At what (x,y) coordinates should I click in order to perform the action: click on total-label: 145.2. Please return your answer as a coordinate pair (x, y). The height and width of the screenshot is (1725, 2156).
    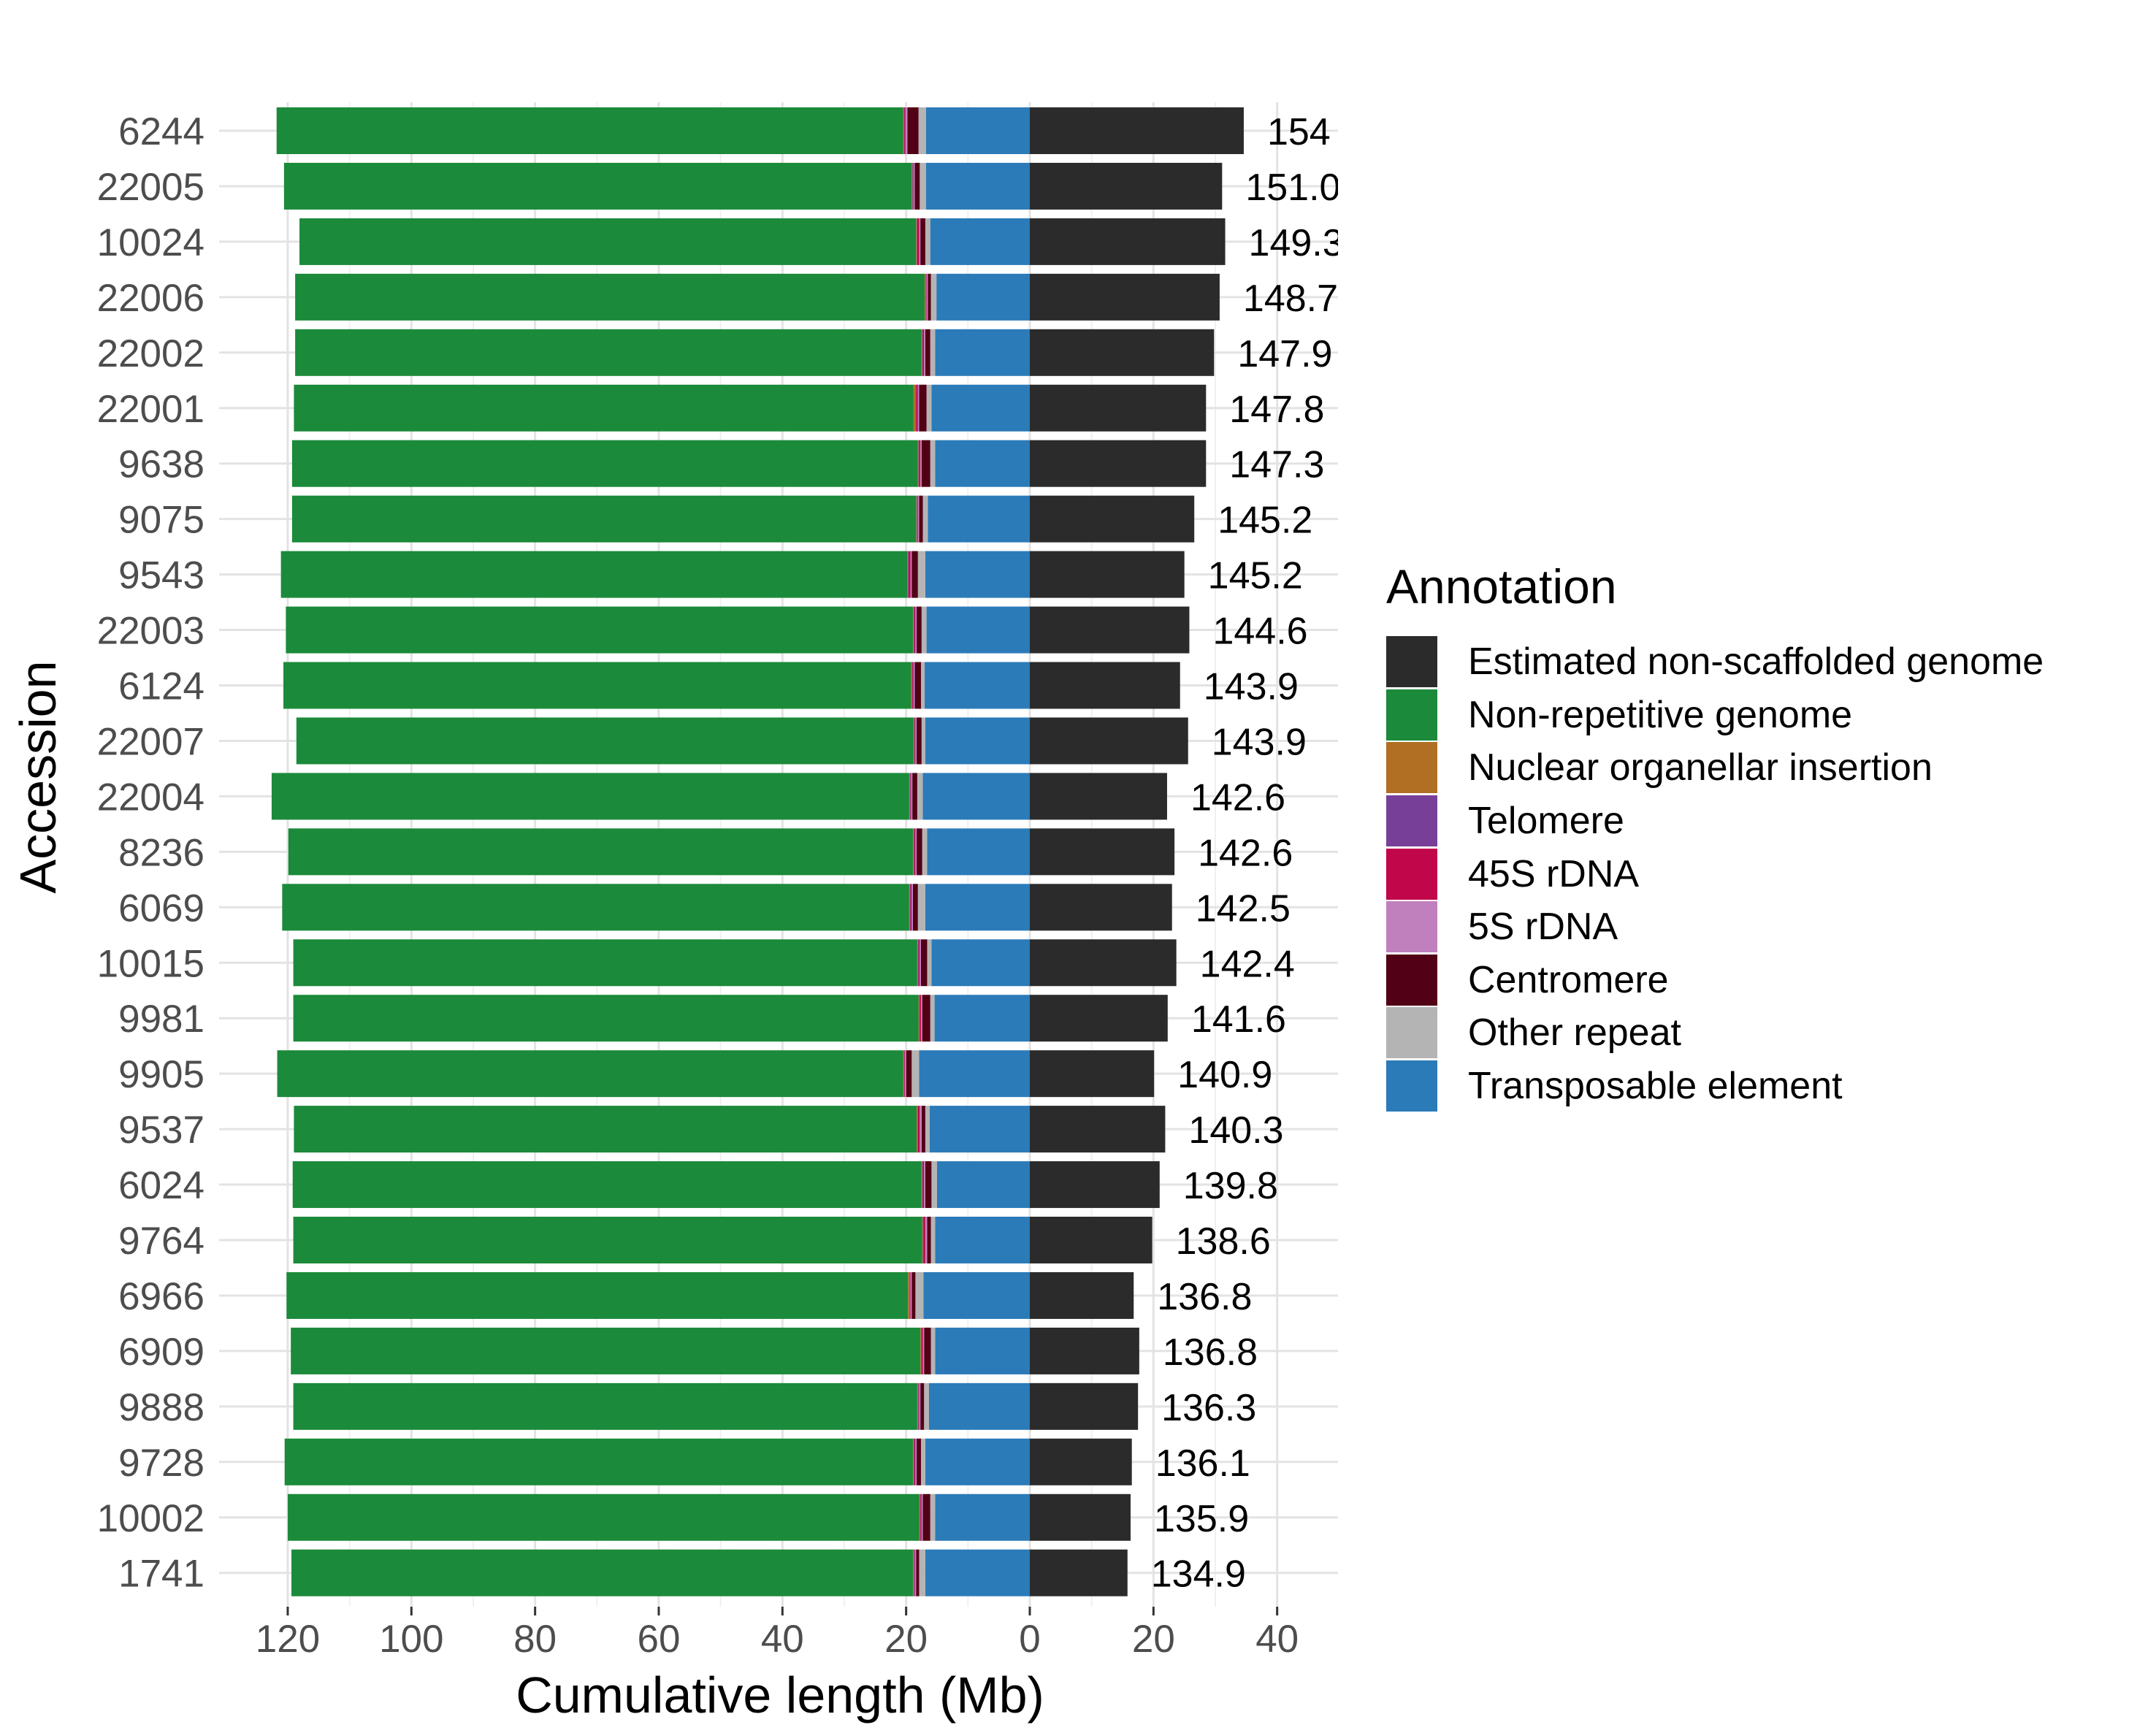
    Looking at the image, I should click on (1265, 521).